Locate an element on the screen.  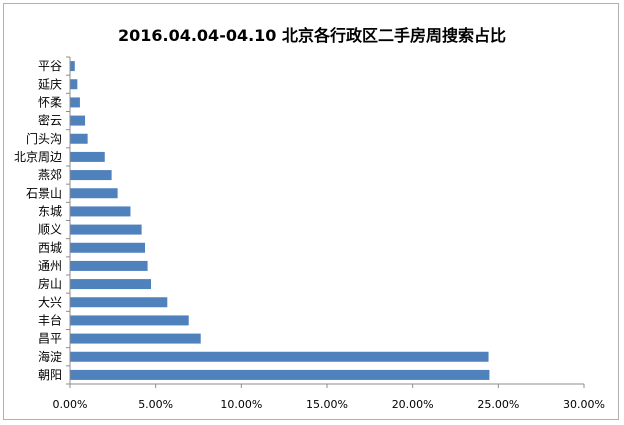
category-label: 北京周边 is located at coordinates (38, 157).